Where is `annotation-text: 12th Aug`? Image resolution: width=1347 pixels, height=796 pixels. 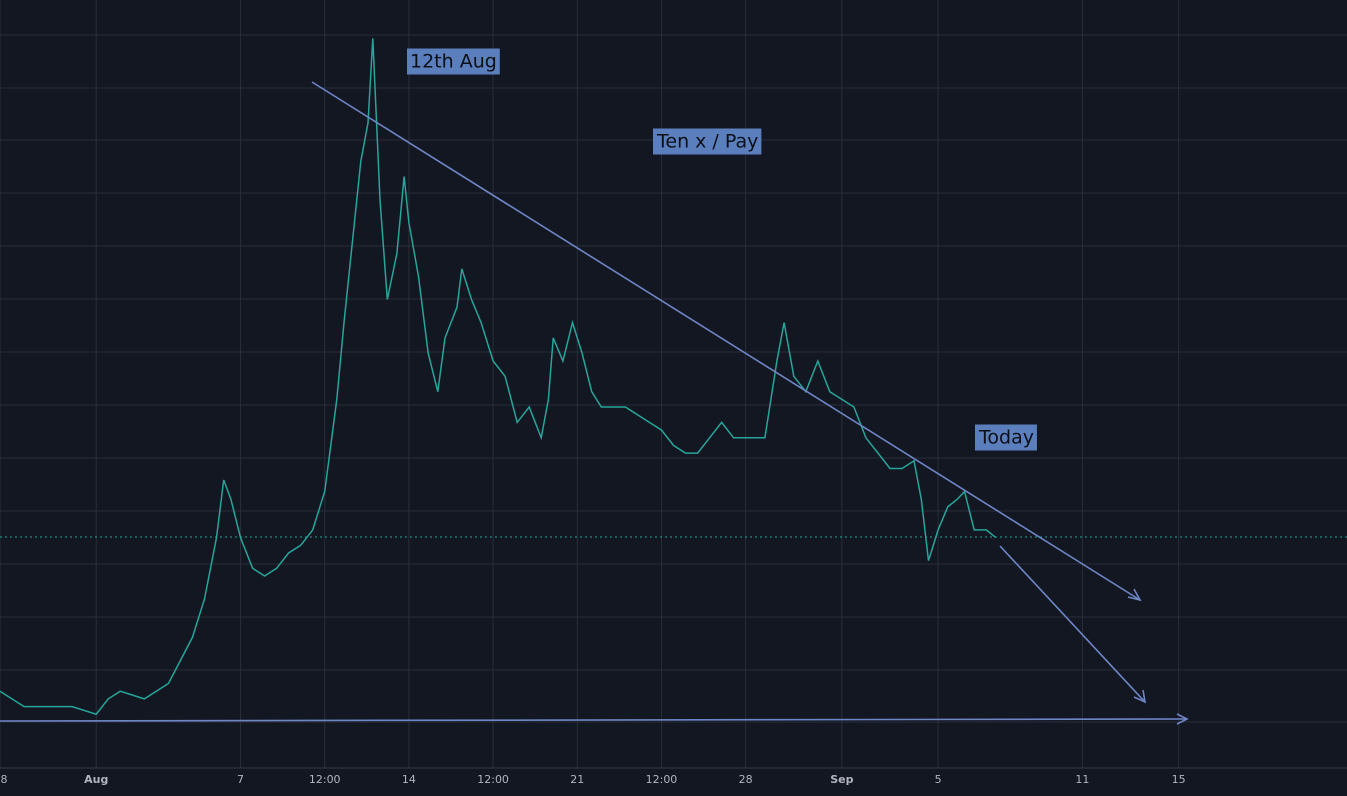 annotation-text: 12th Aug is located at coordinates (453, 62).